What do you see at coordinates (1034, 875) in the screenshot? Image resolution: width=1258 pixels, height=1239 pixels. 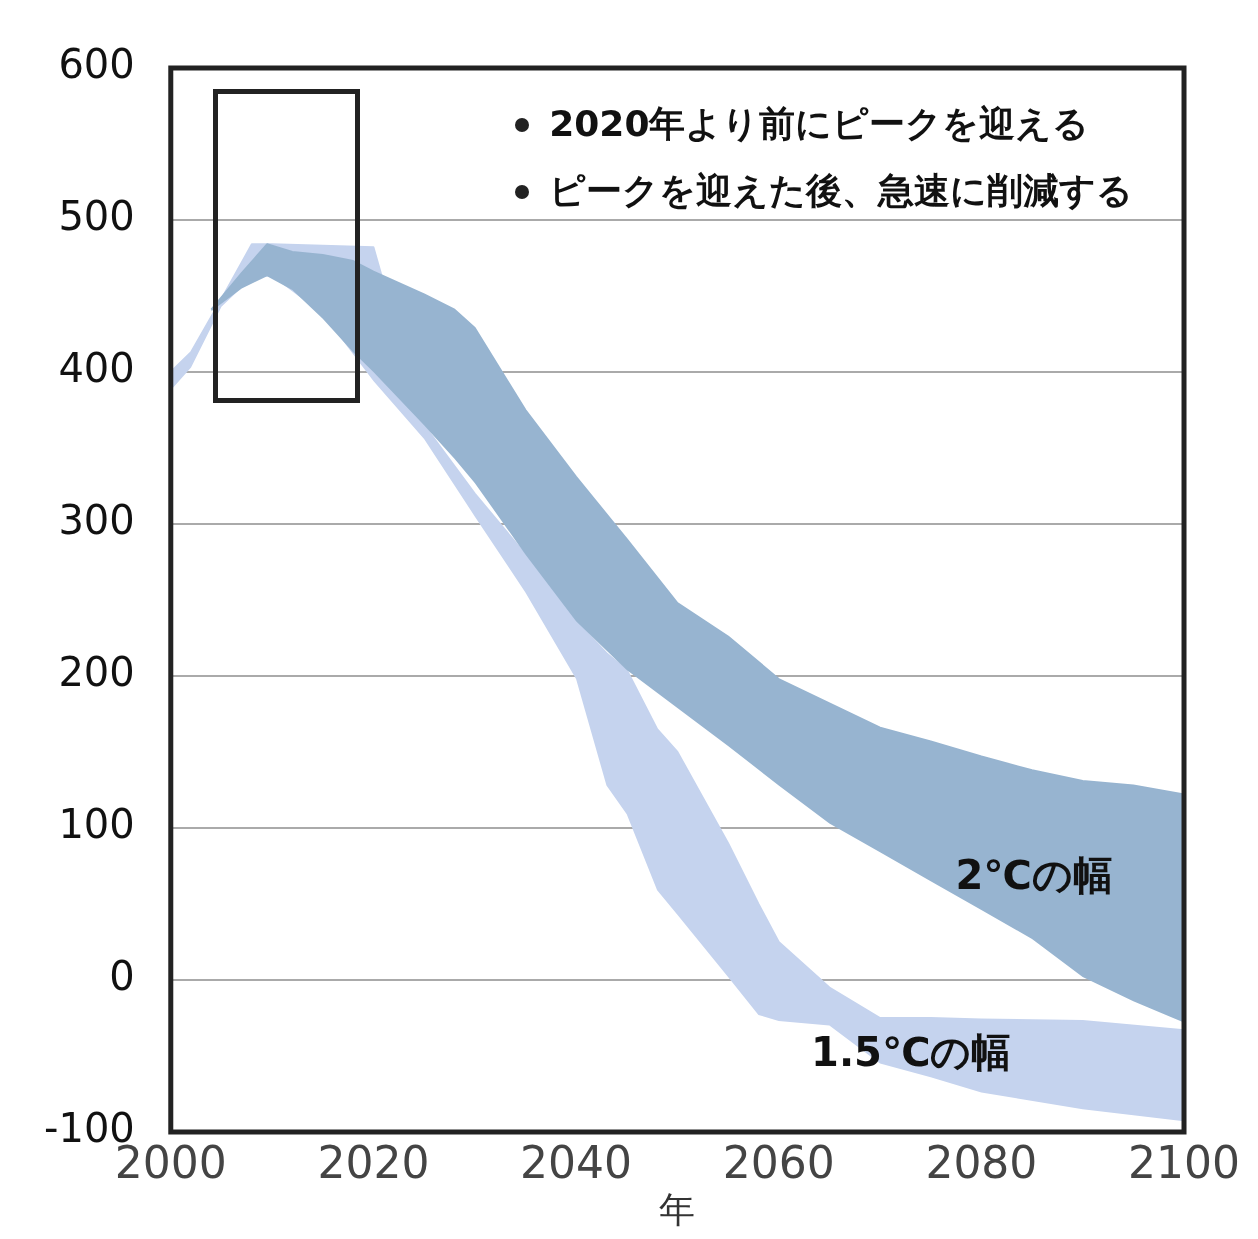 I see `series-label: 2℃の幅` at bounding box center [1034, 875].